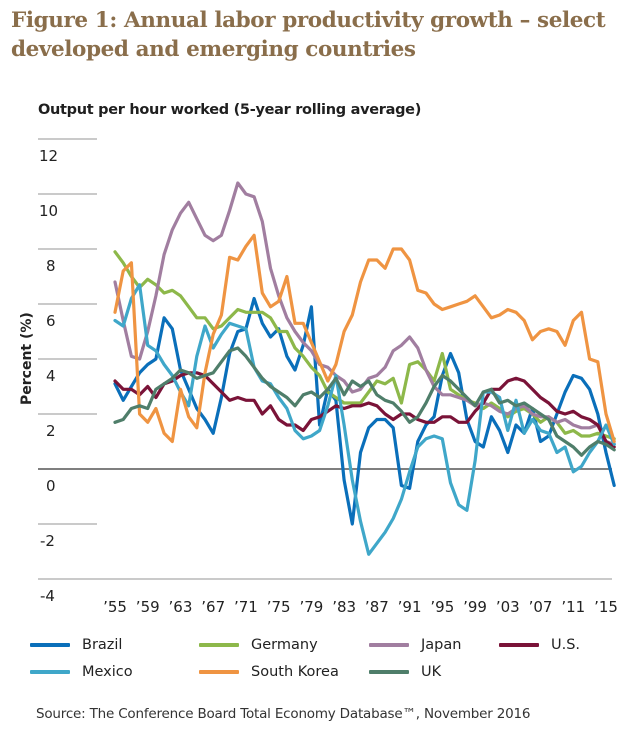  What do you see at coordinates (102, 645) in the screenshot?
I see `legend-label: Brazil` at bounding box center [102, 645].